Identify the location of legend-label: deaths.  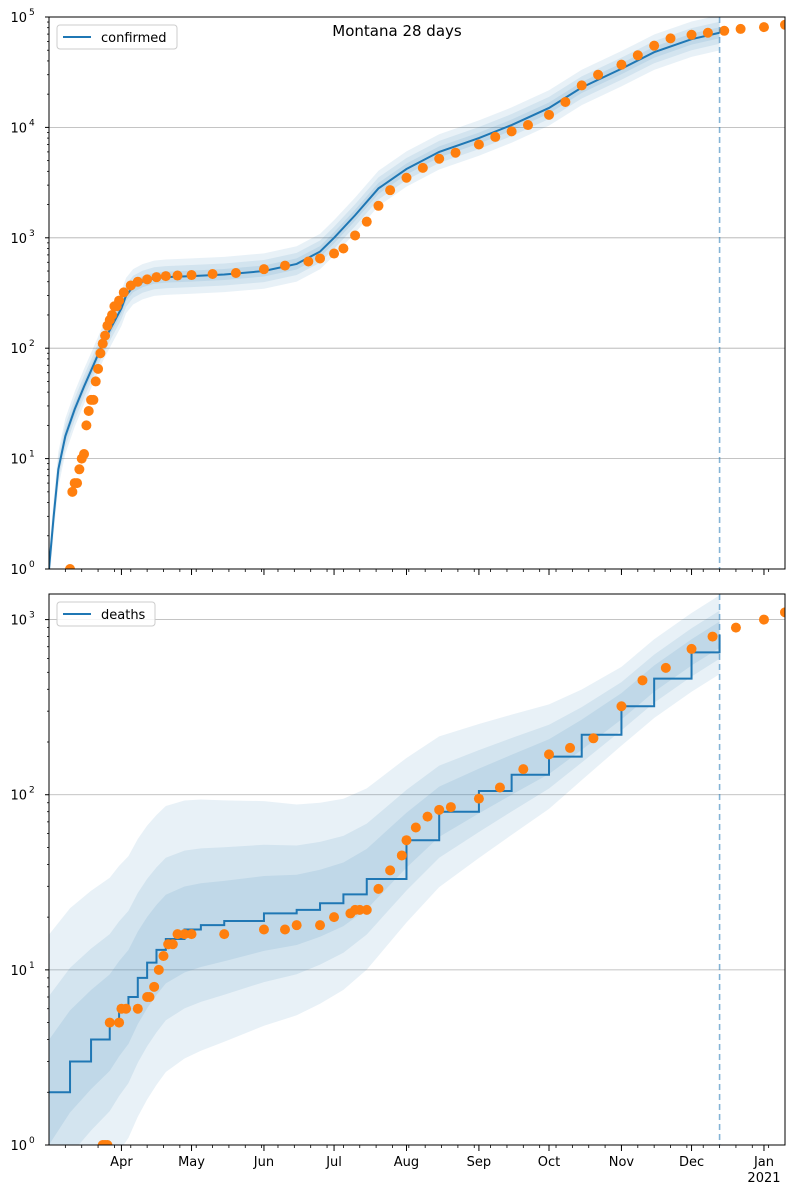
(123, 615).